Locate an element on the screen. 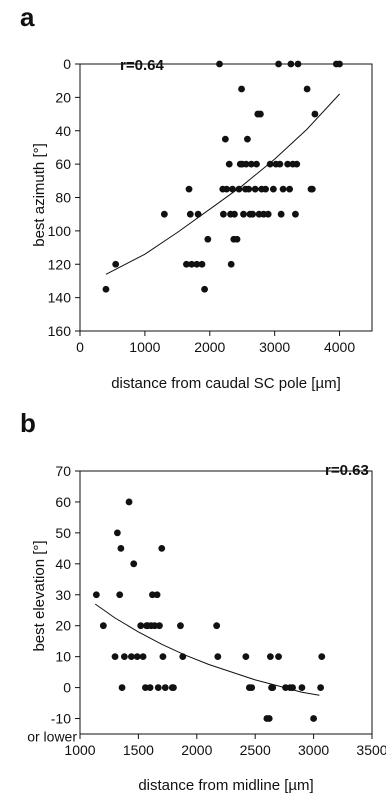  panel-a-ytick-label: 160 is located at coordinates (60, 331).